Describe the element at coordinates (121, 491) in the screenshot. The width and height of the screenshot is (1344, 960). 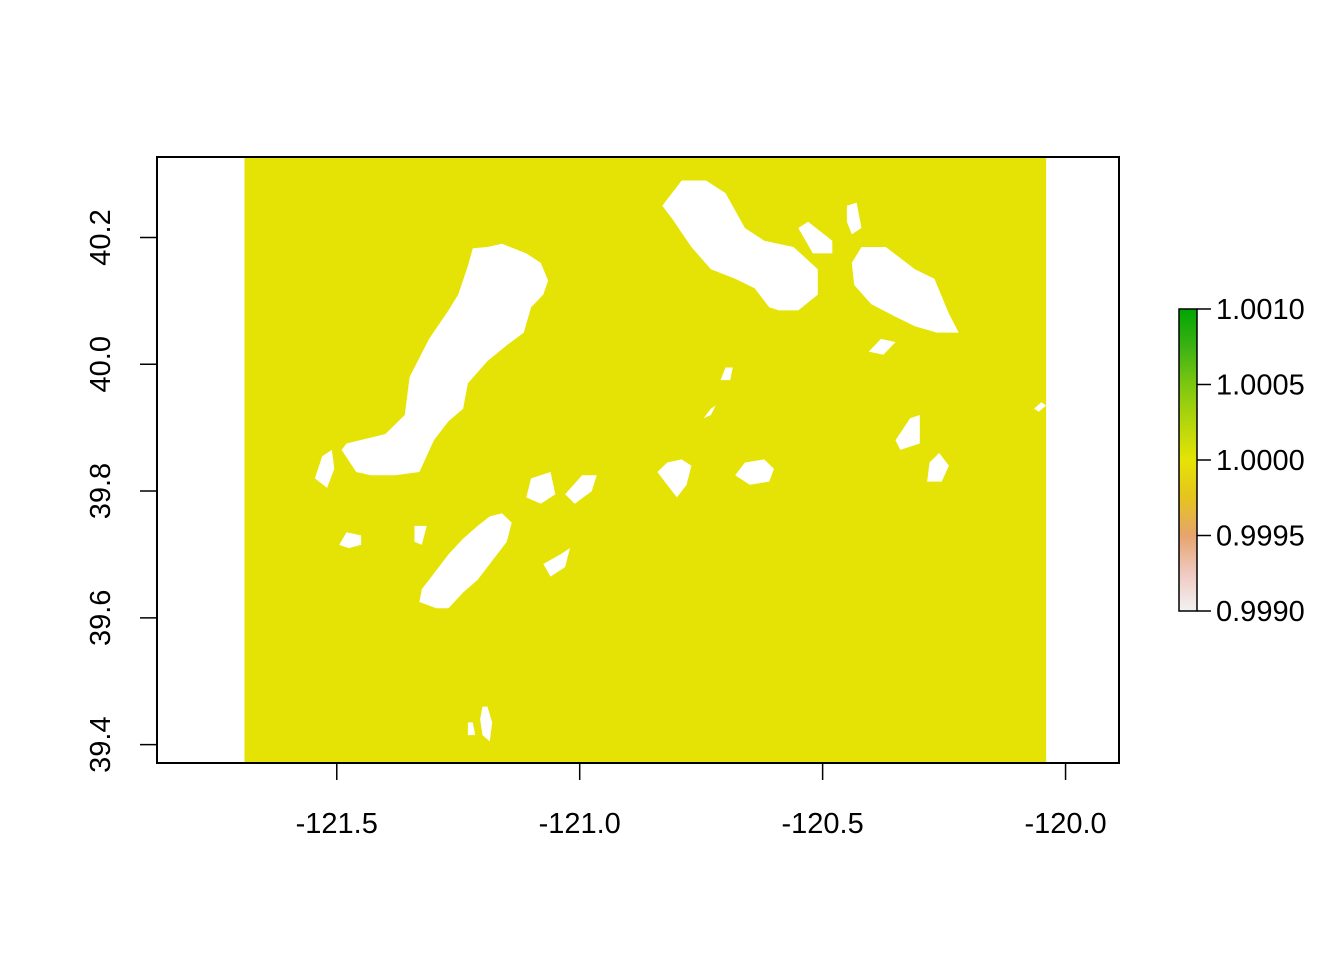
I see `y-axis: 39.4 39.6 39.8 40.0 40.2` at that location.